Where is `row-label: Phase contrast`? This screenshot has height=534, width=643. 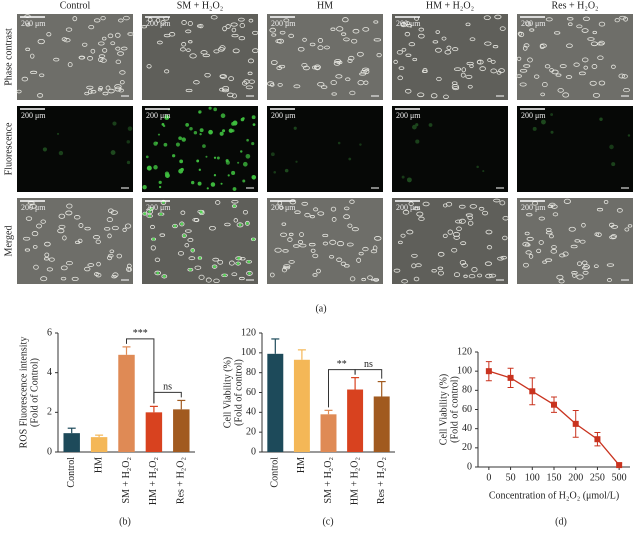
row-label: Phase contrast is located at coordinates (8, 57).